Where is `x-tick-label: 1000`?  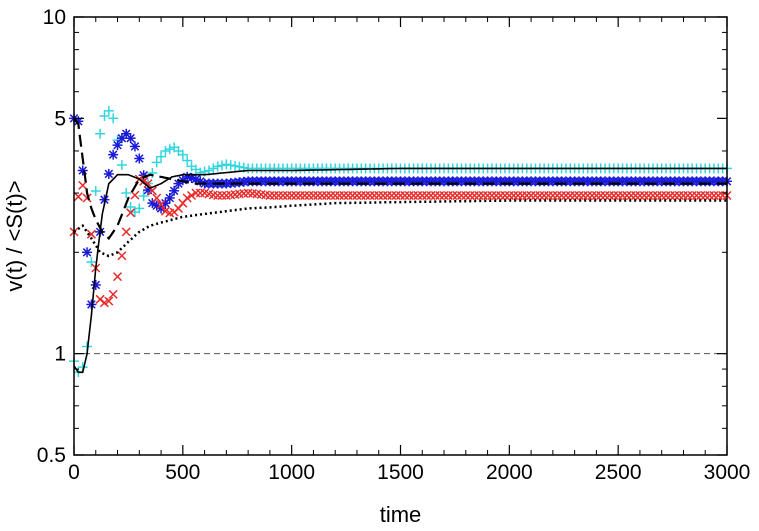
x-tick-label: 1000 is located at coordinates (291, 472).